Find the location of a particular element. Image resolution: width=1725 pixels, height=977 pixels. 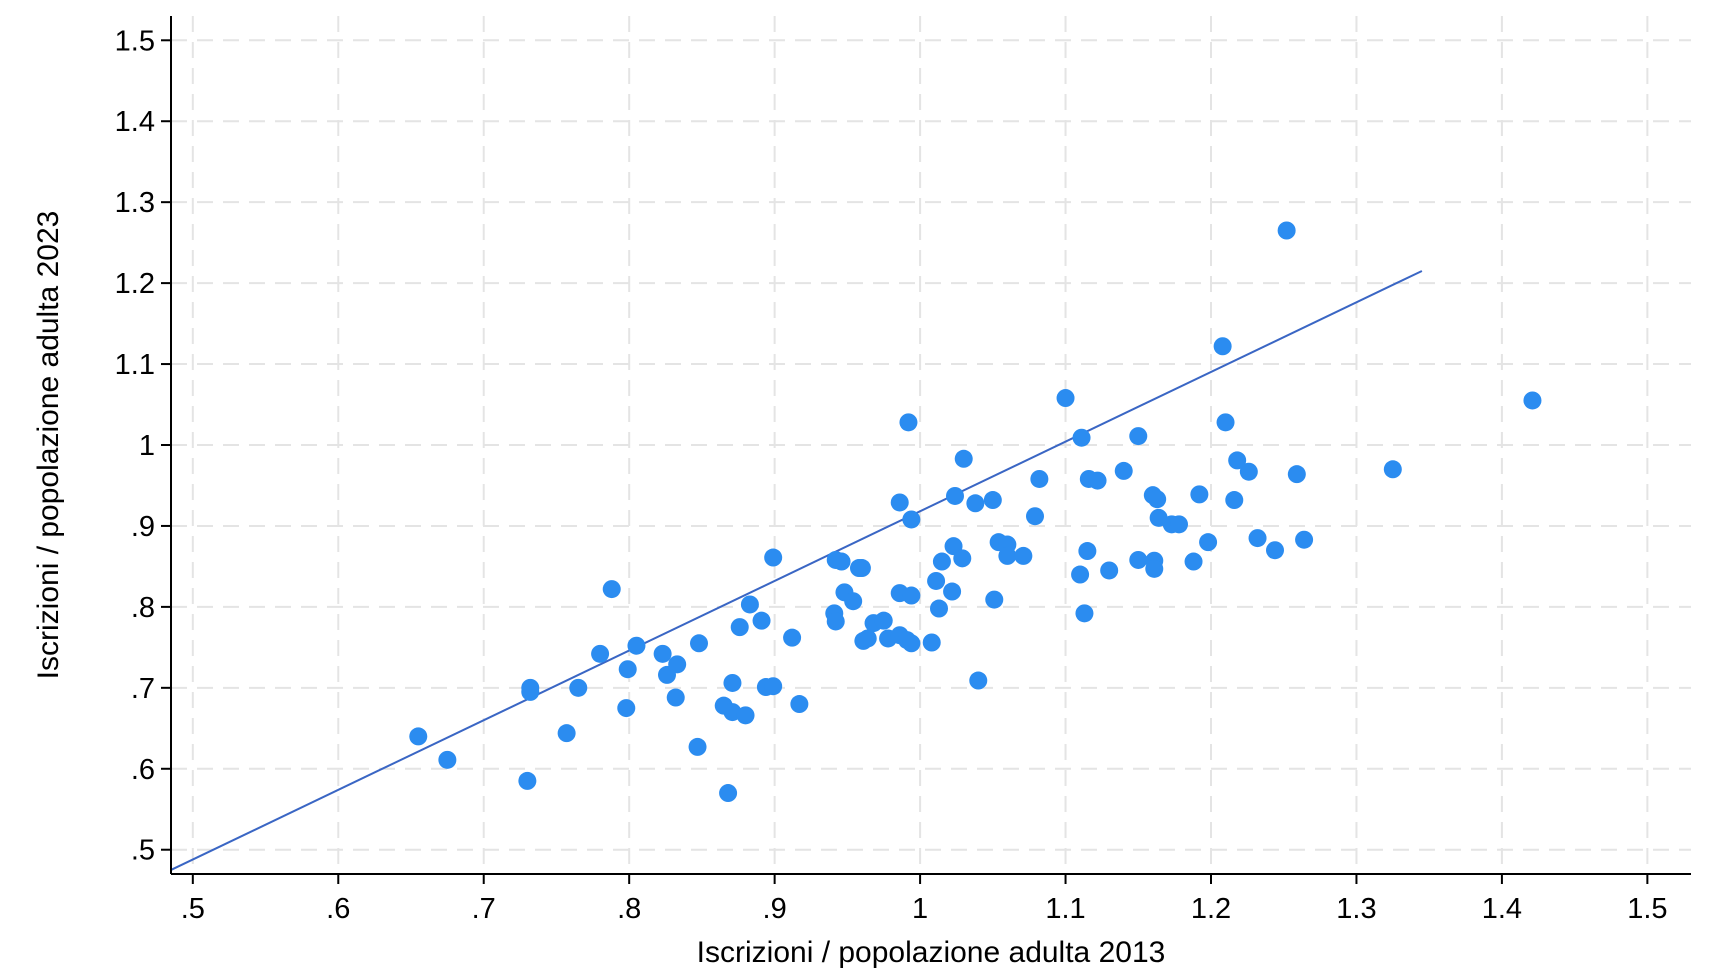

y-tick-label: 1 is located at coordinates (147, 446).